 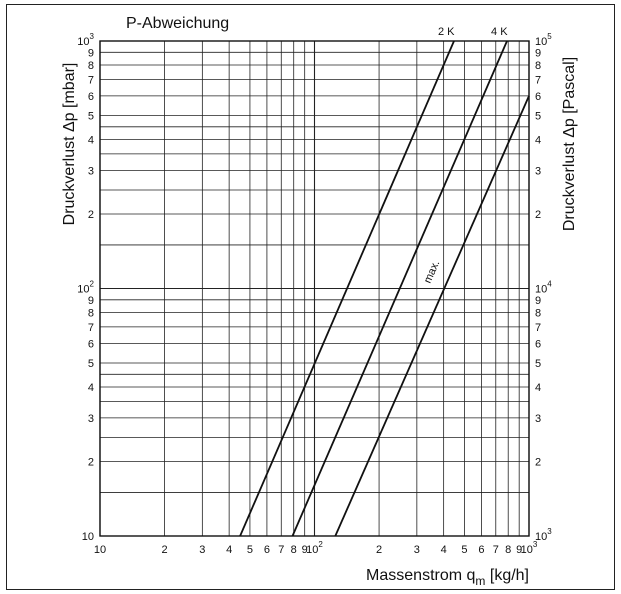 I want to click on y-left-tick-label-exponent: 3, so click(x=92, y=36).